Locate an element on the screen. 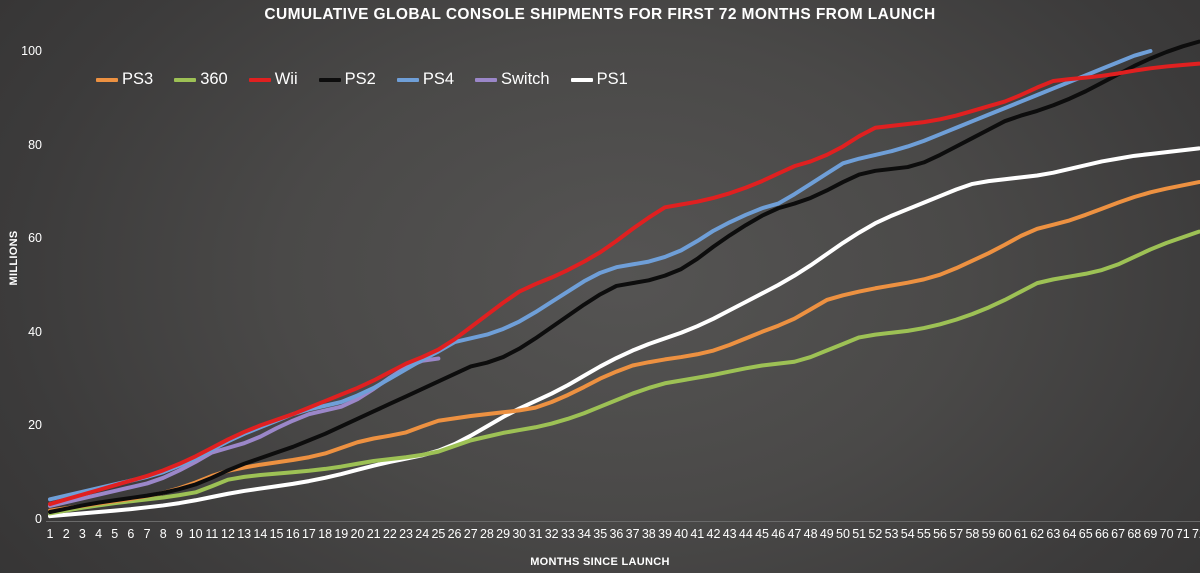  x-axis-tick-label: 39 is located at coordinates (665, 534).